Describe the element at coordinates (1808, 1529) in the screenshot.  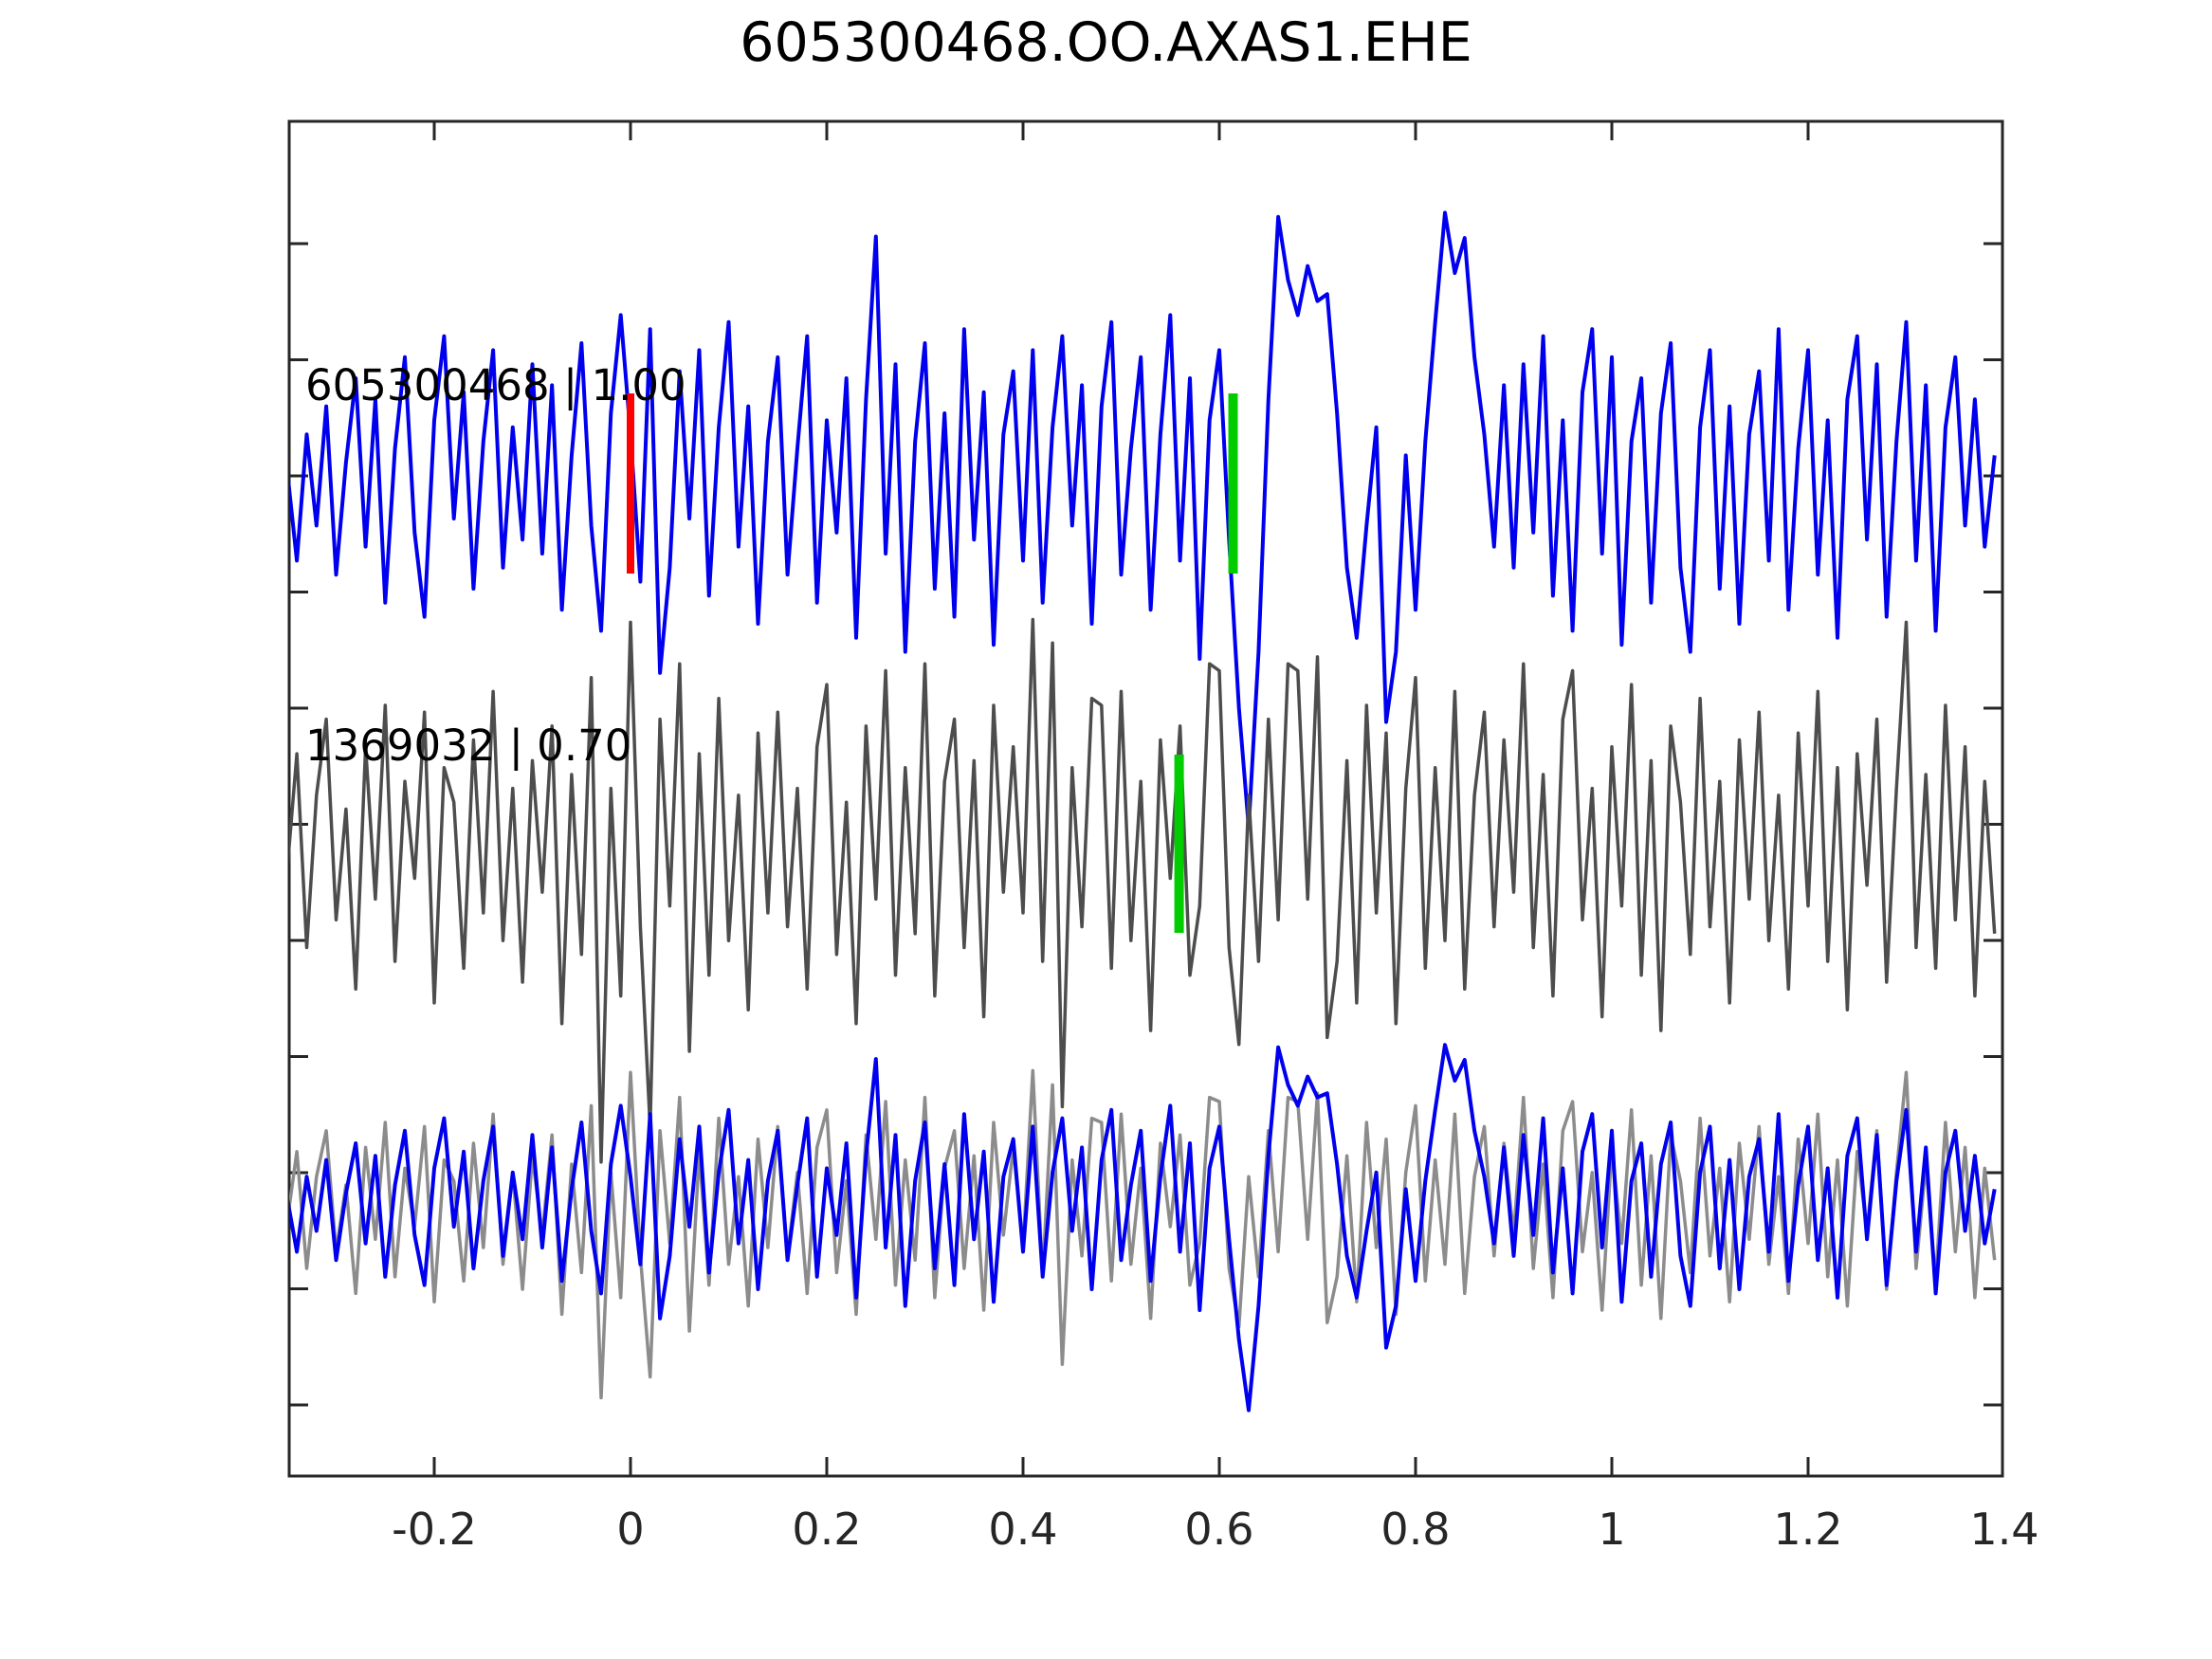
I see `x-tick-label: 1.2` at that location.